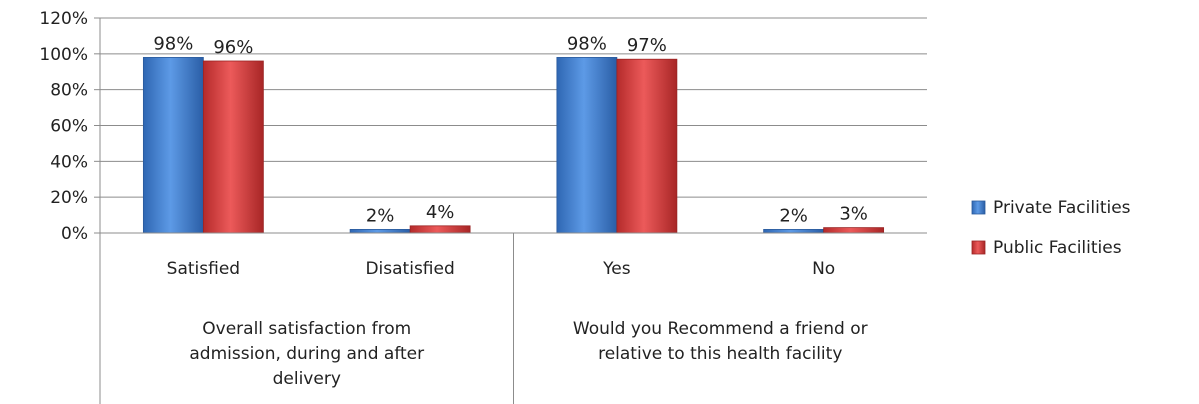 This screenshot has height=404, width=1199. Describe the element at coordinates (69, 162) in the screenshot. I see `y-tick-label: 40%` at that location.